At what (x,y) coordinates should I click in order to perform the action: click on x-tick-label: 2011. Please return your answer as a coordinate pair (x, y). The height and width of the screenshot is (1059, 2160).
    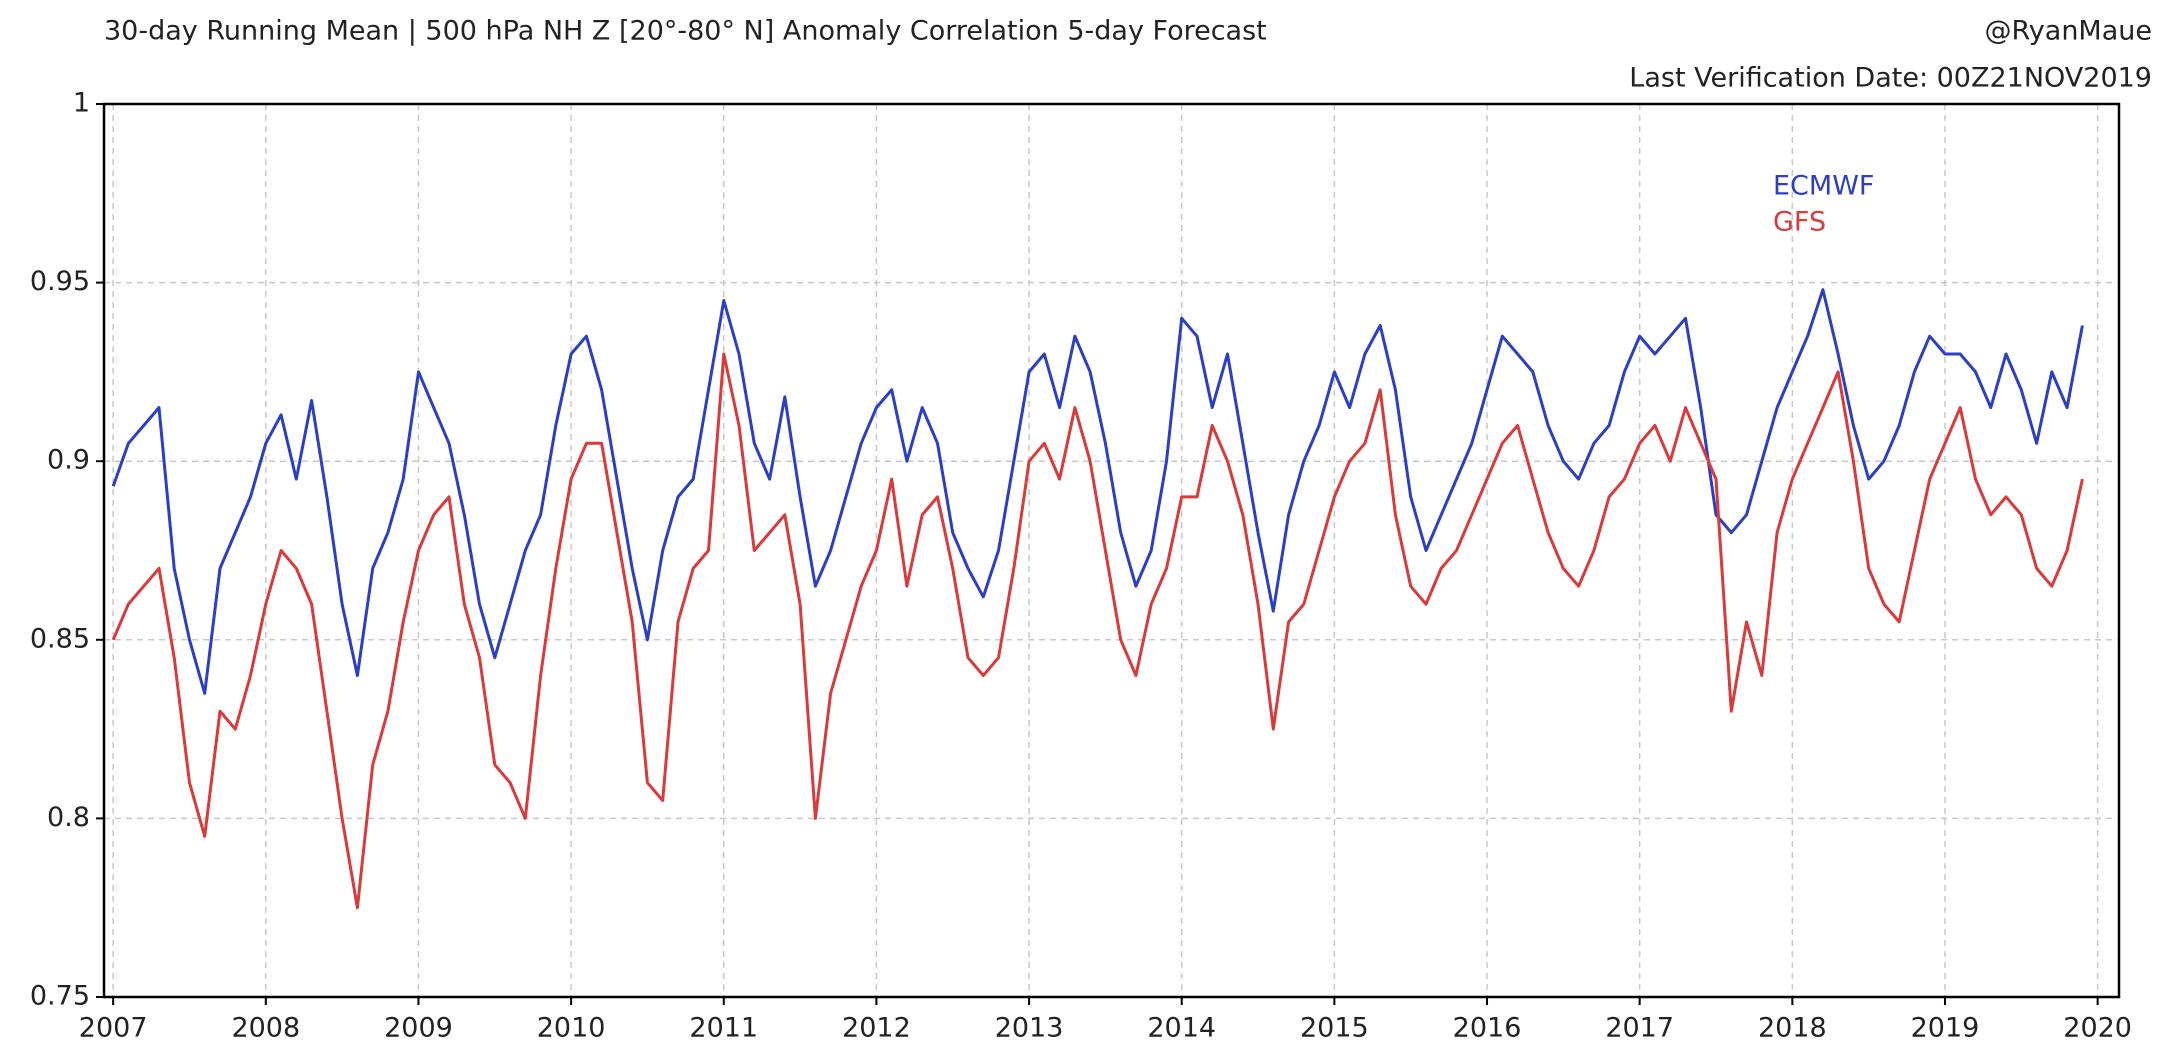
    Looking at the image, I should click on (723, 1028).